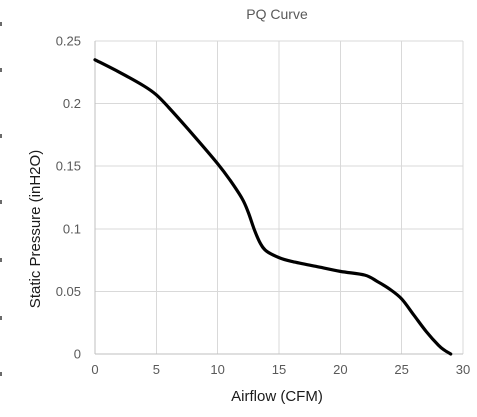 This screenshot has height=417, width=477. What do you see at coordinates (68, 198) in the screenshot?
I see `y-tick-labels: 0 0.05 0.1 0.15 0.2 0.25` at bounding box center [68, 198].